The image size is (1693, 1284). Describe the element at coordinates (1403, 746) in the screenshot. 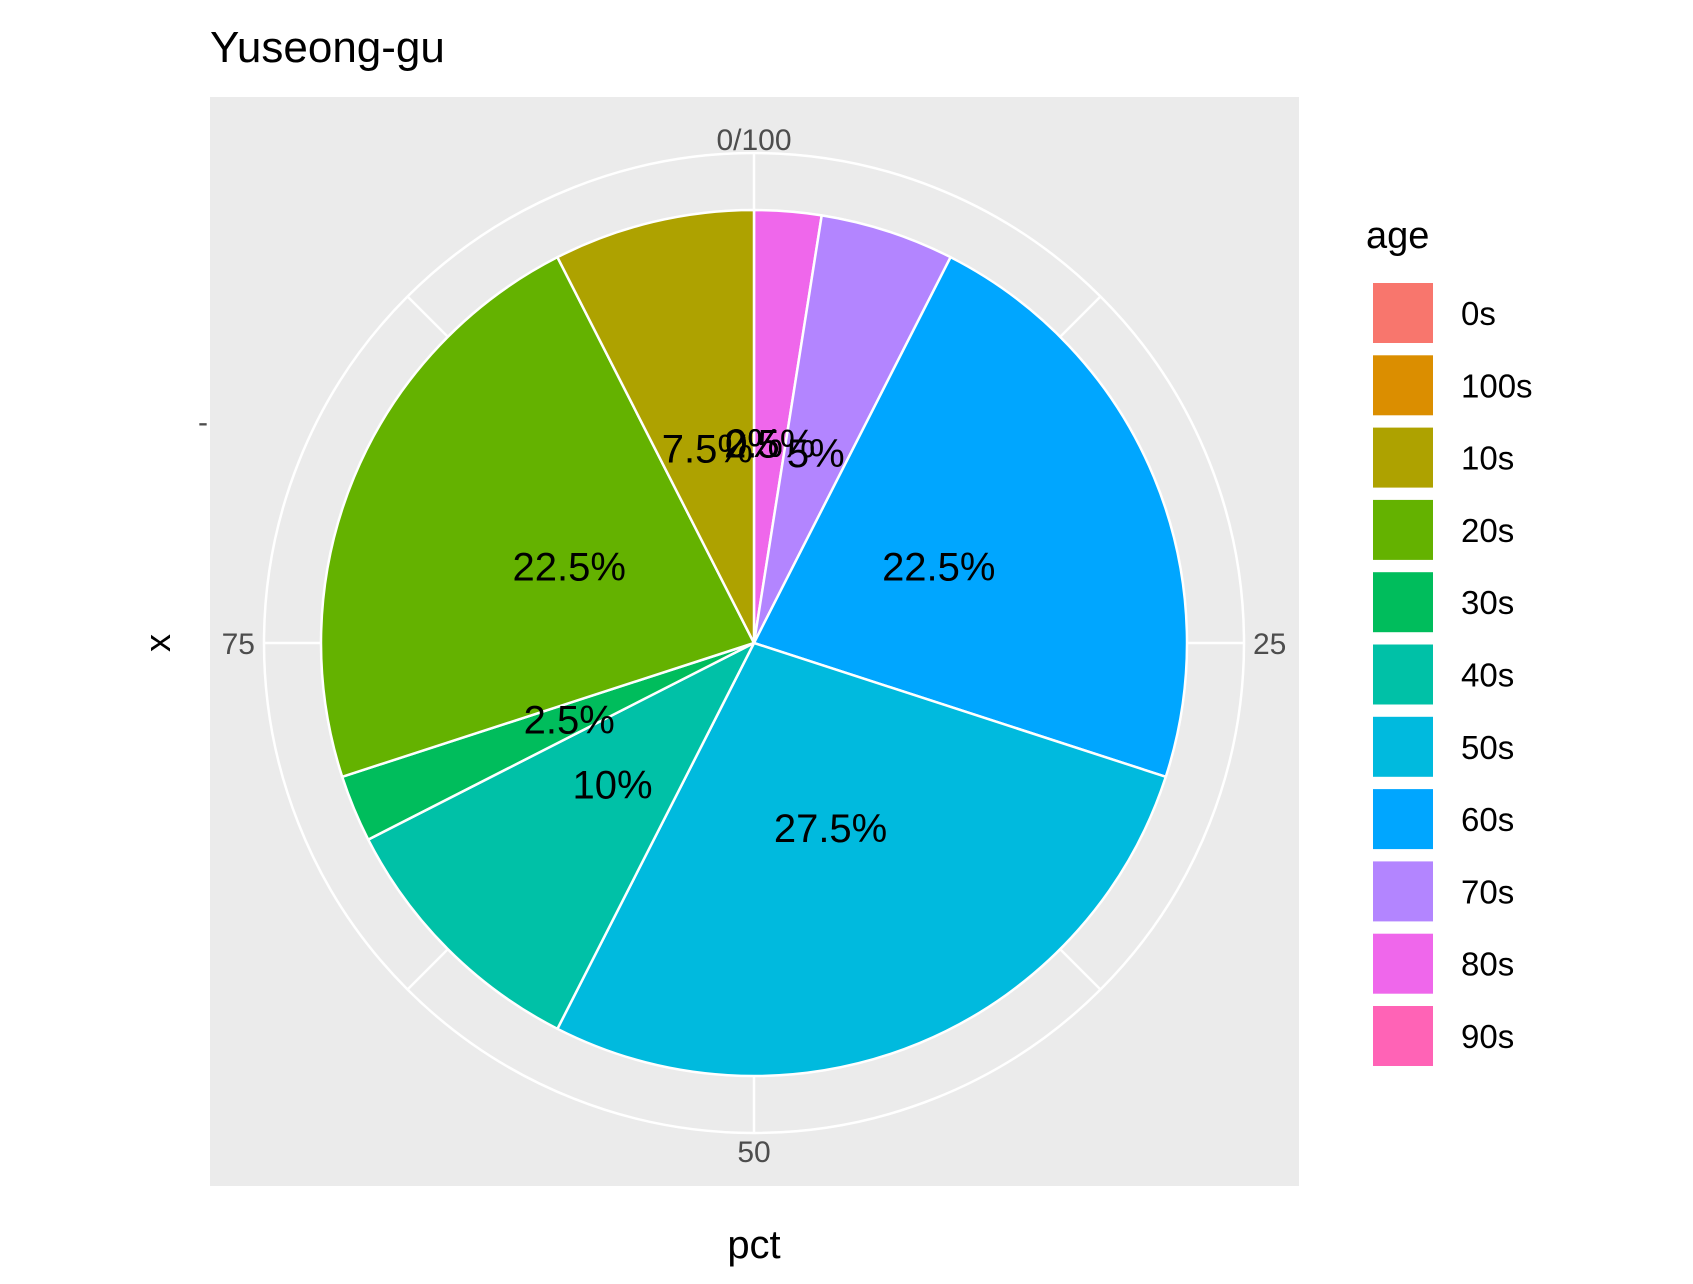

I see `legend-key-50s` at that location.